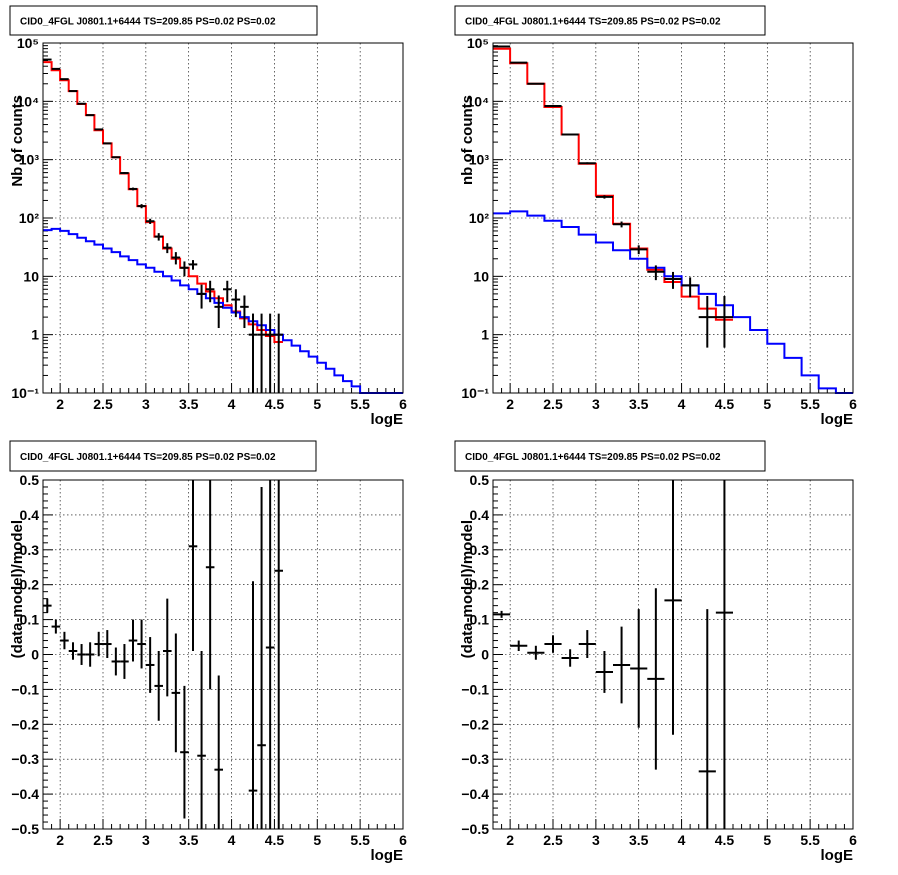 This screenshot has height=875, width=898. I want to click on series-total_model, so click(613, 184).